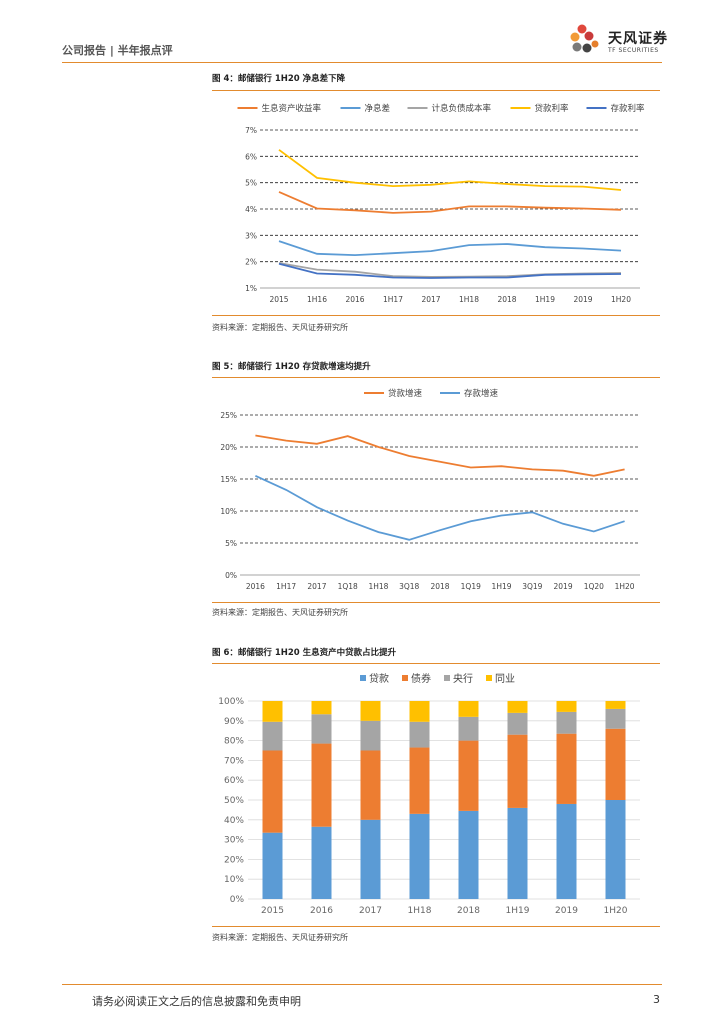 Image resolution: width=724 pixels, height=1024 pixels. I want to click on fig6-legend-label-3: 同业, so click(505, 679).